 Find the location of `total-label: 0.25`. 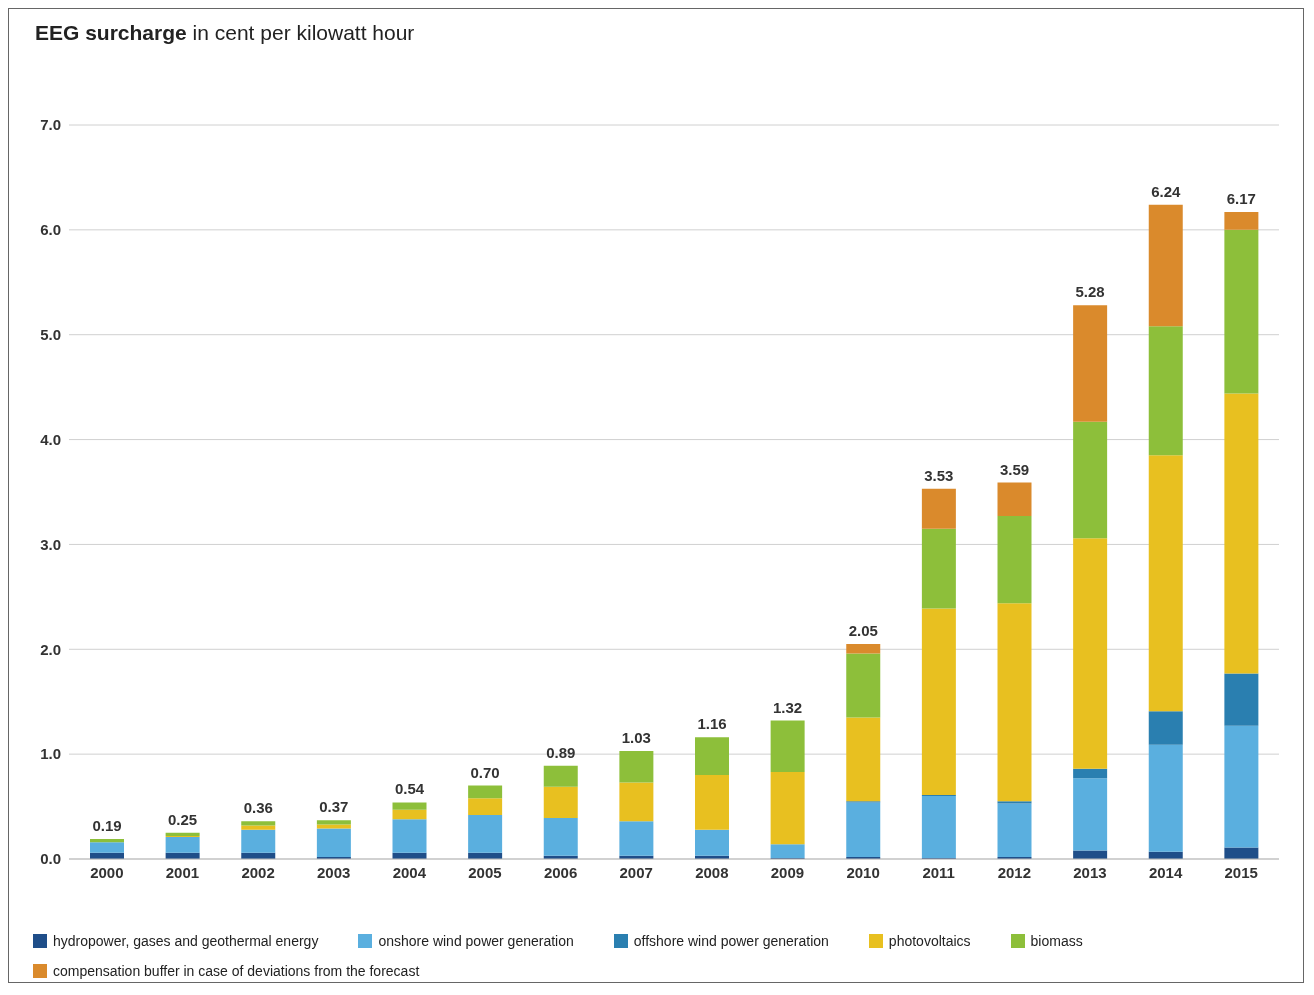

total-label: 0.25 is located at coordinates (183, 819).